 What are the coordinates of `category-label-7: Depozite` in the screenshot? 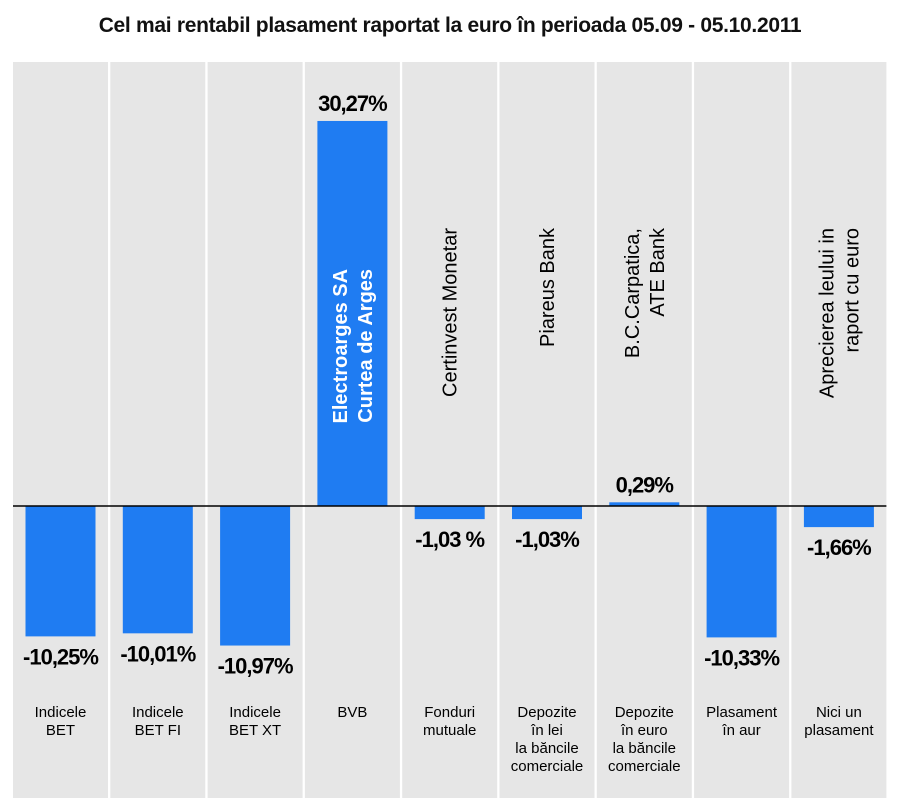 It's located at (644, 712).